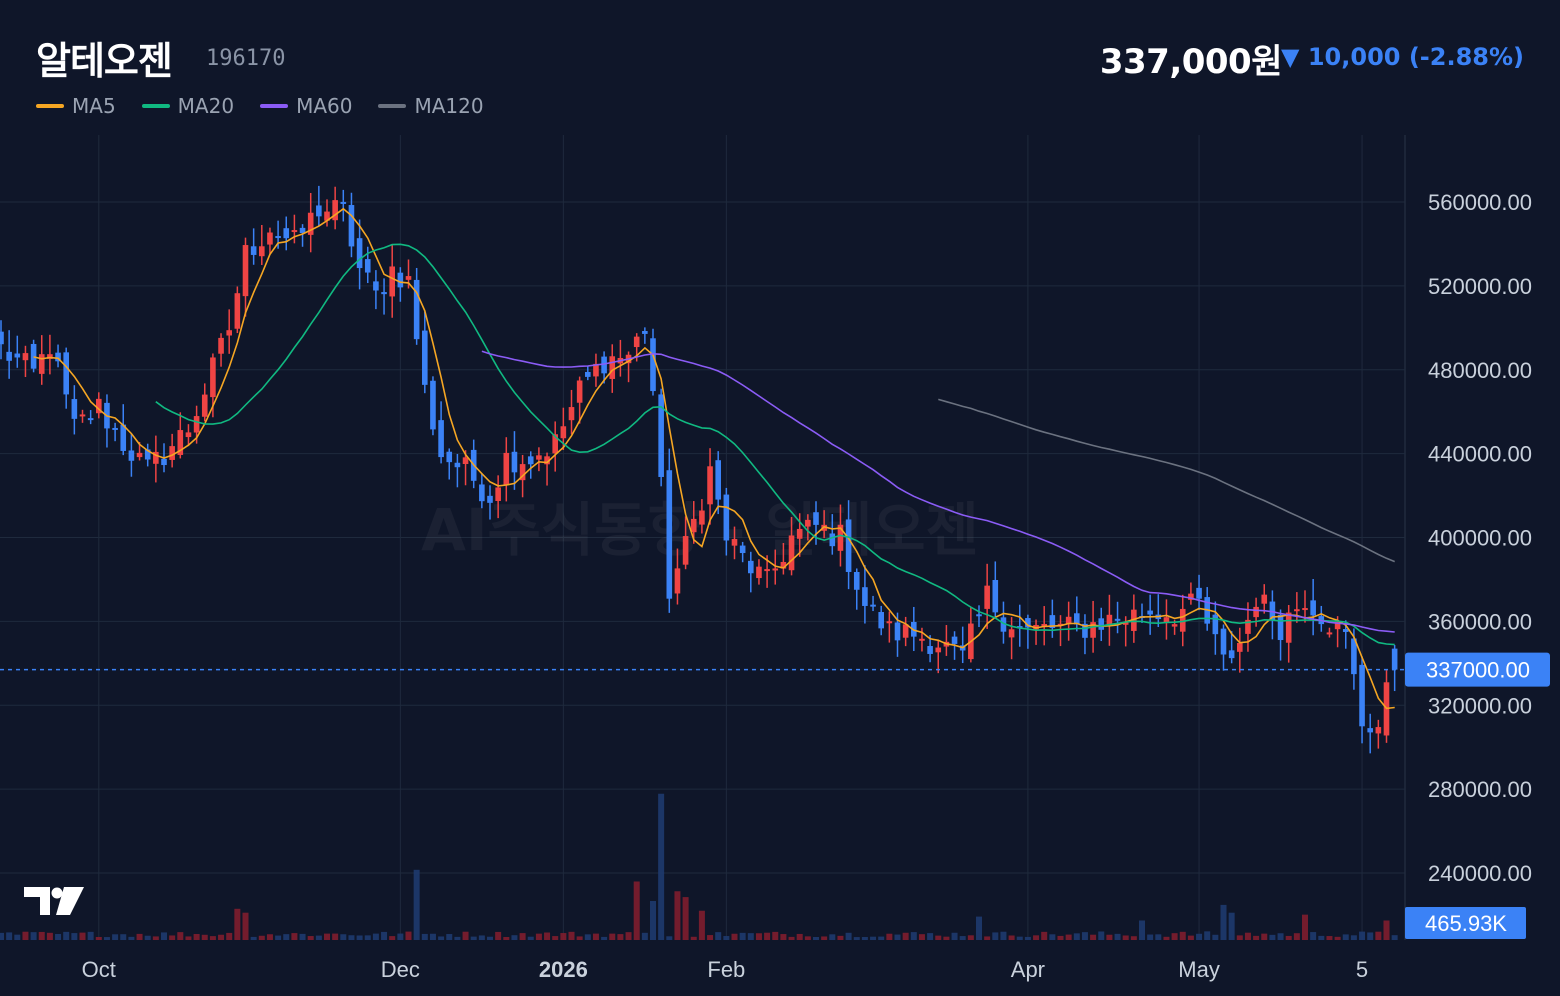  What do you see at coordinates (76, 106) in the screenshot?
I see `legend-ma5: MA5` at bounding box center [76, 106].